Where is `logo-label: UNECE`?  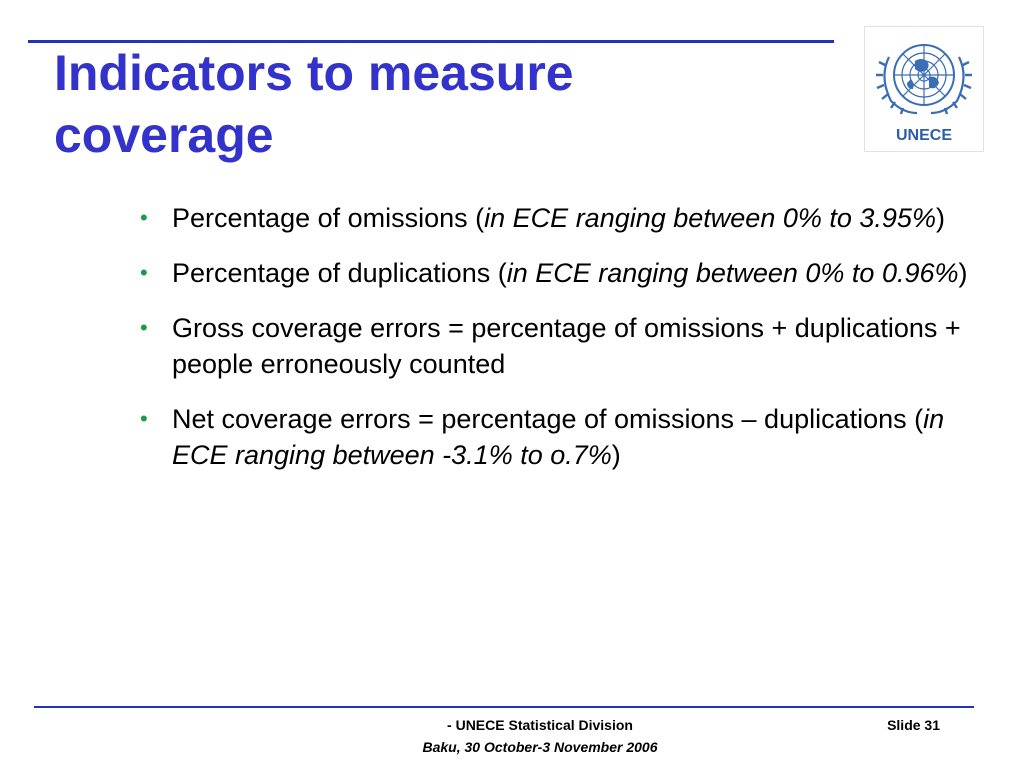
logo-label: UNECE is located at coordinates (923, 135).